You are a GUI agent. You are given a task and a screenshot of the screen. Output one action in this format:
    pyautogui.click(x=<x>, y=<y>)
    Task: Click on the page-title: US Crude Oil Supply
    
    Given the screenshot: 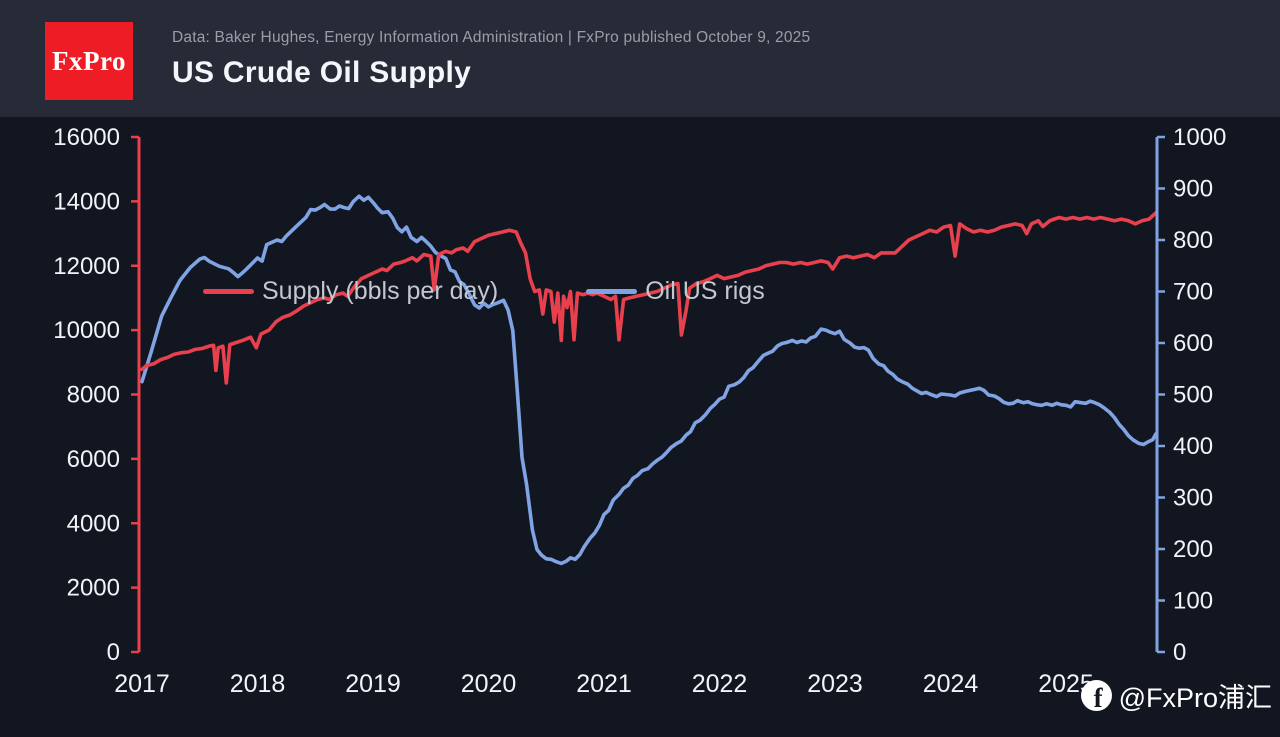 What is the action you would take?
    pyautogui.click(x=322, y=72)
    